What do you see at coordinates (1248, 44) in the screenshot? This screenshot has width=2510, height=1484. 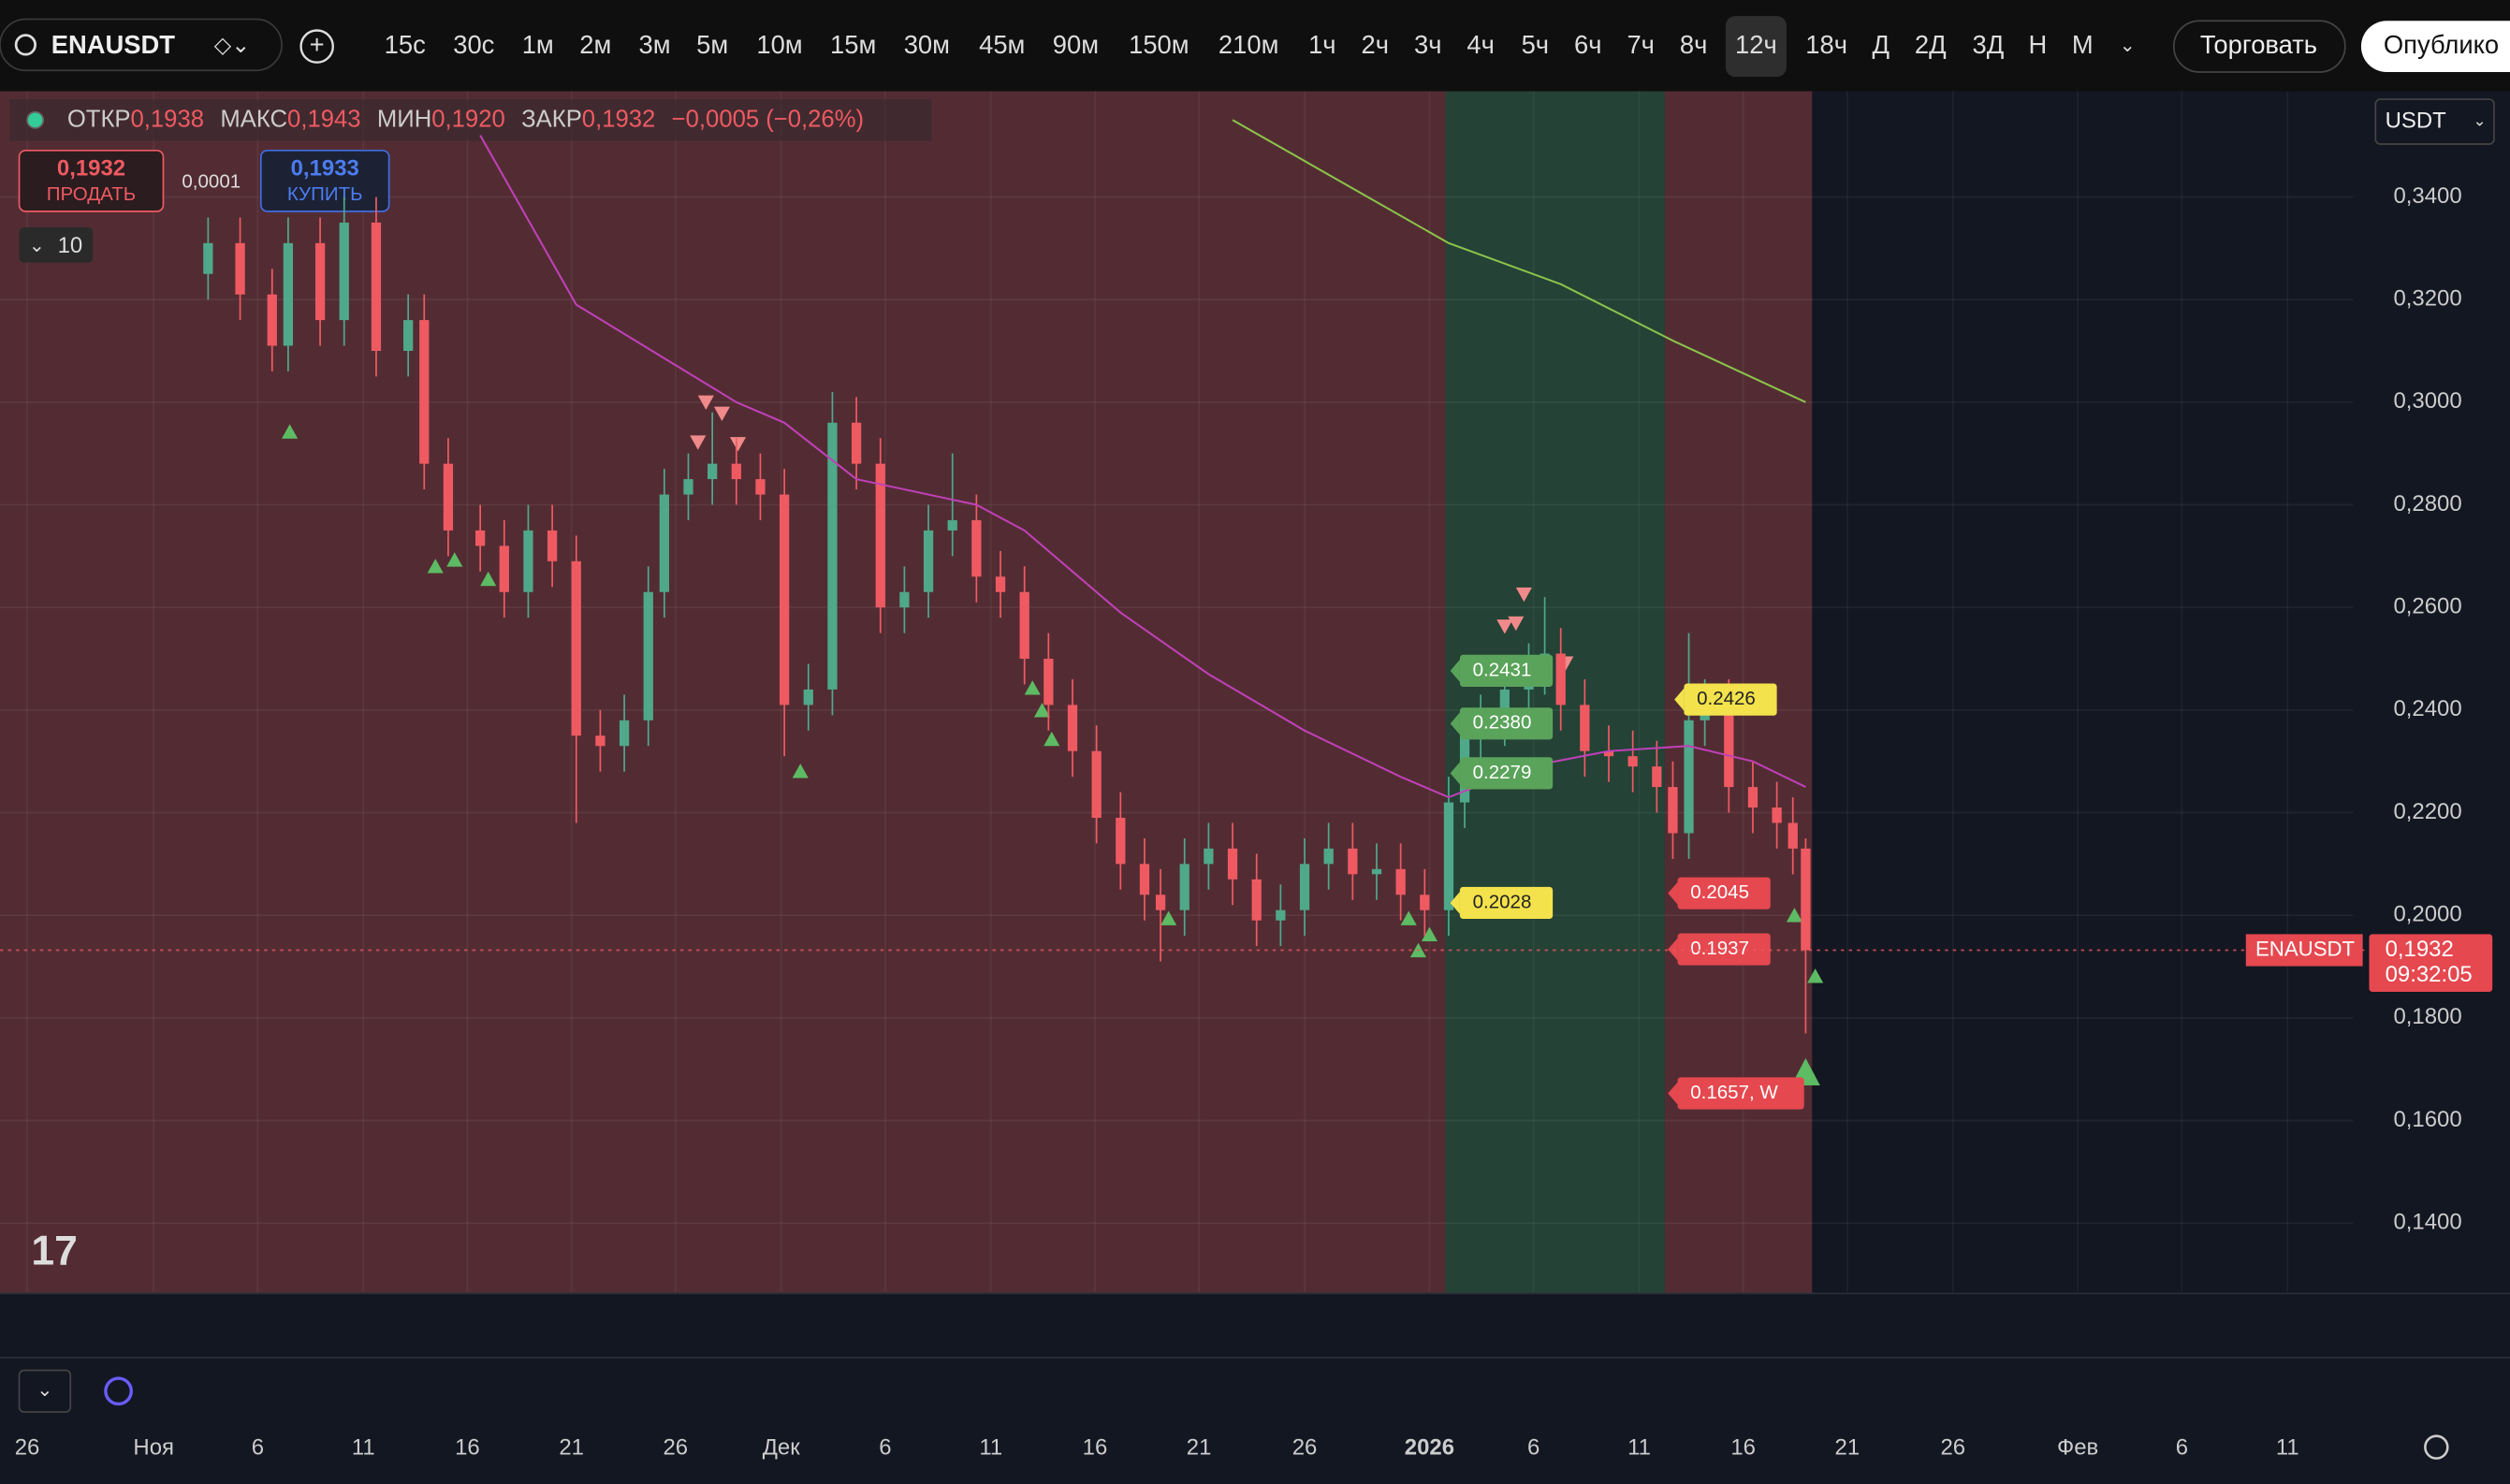 I see `interval: 210м` at bounding box center [1248, 44].